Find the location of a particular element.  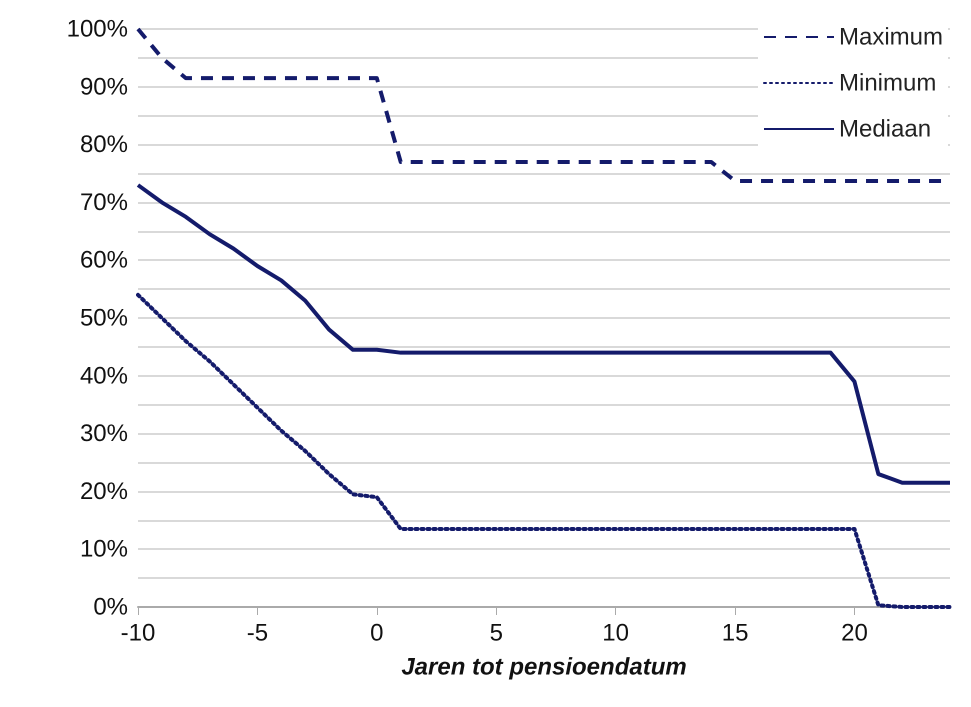

legend-label: Mediaan is located at coordinates (885, 129).